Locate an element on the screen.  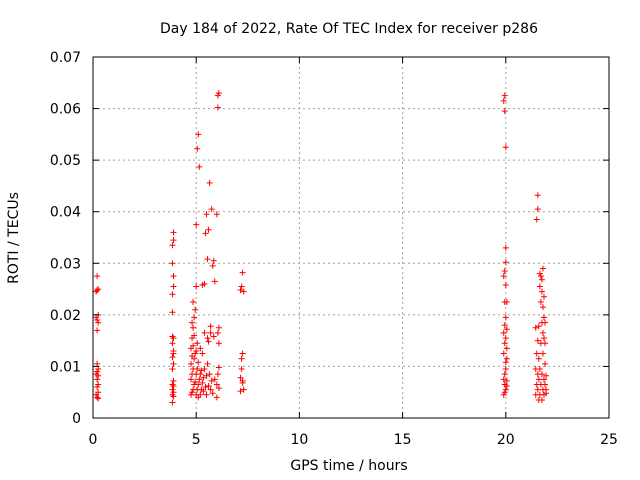
y-tick-label: 0.01 is located at coordinates (65, 367).